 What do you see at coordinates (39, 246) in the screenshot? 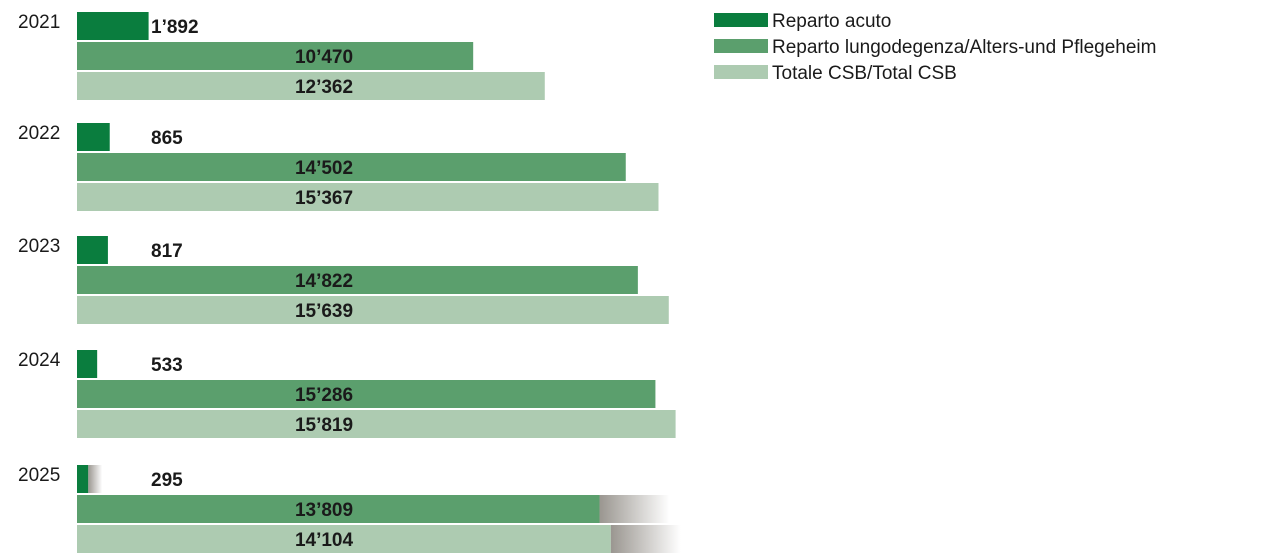
I see `year-label: 2023` at bounding box center [39, 246].